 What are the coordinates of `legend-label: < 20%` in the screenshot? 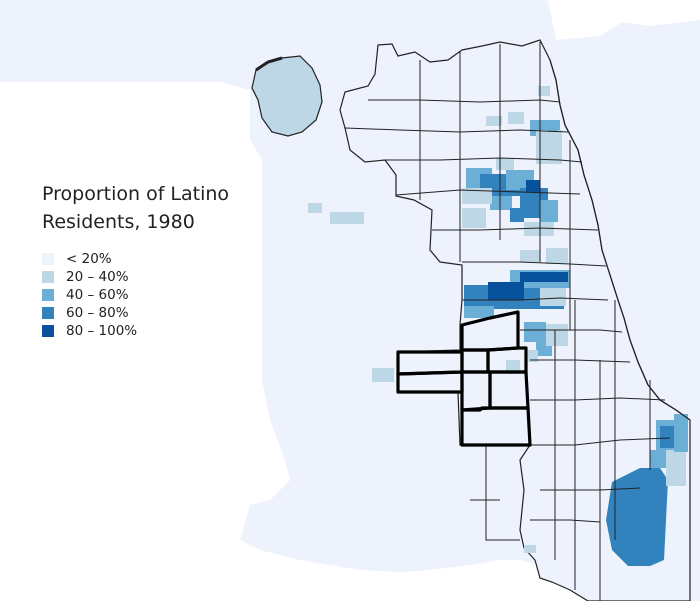 It's located at (89, 259).